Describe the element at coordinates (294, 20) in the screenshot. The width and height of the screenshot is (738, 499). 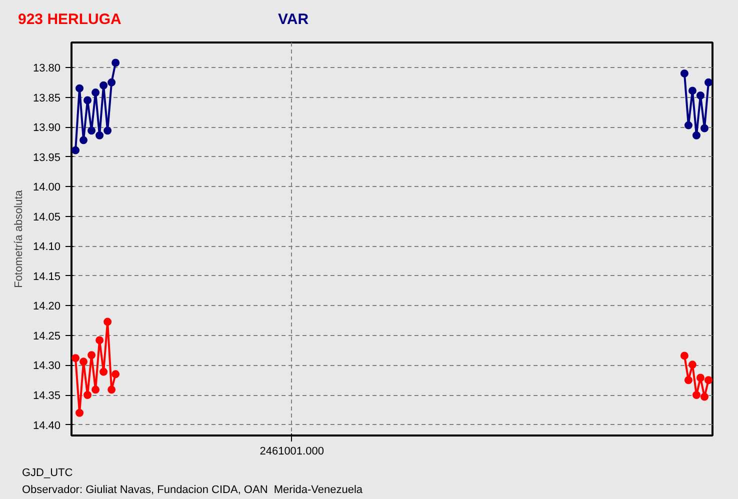
I see `text: VAR` at that location.